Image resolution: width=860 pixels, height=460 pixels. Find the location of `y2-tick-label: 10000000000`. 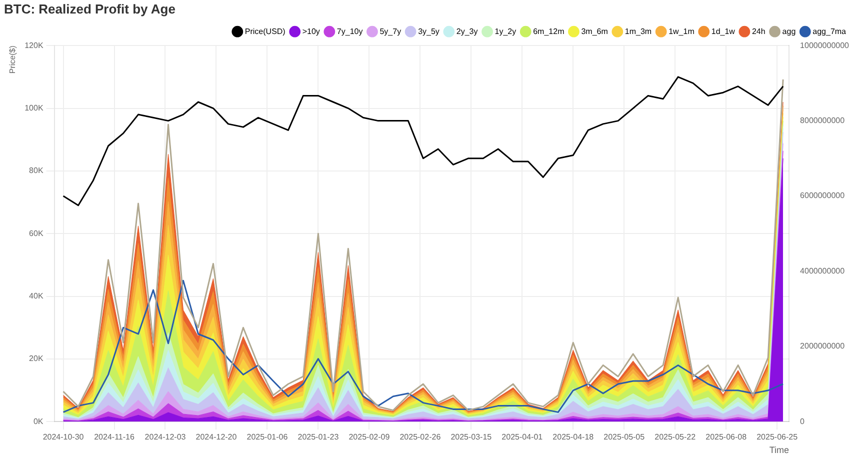

y2-tick-label: 10000000000 is located at coordinates (825, 45).